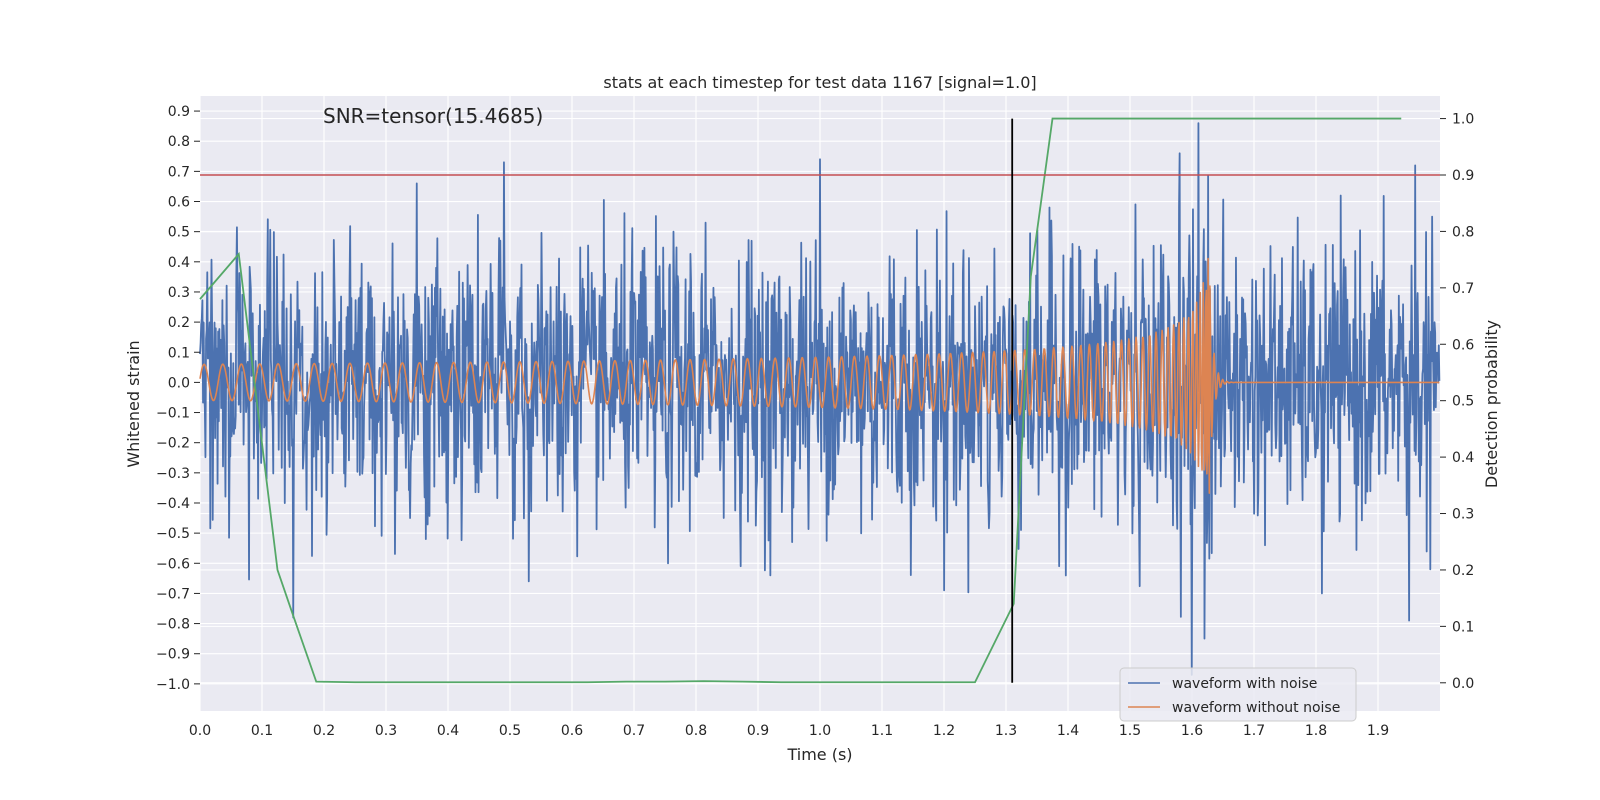  I want to click on y-axis-right: 0.0 0.1 0.2 0.3 0.4 0.5 0.6 0.7 0.8 0.9 1.0, so click(1457, 402).